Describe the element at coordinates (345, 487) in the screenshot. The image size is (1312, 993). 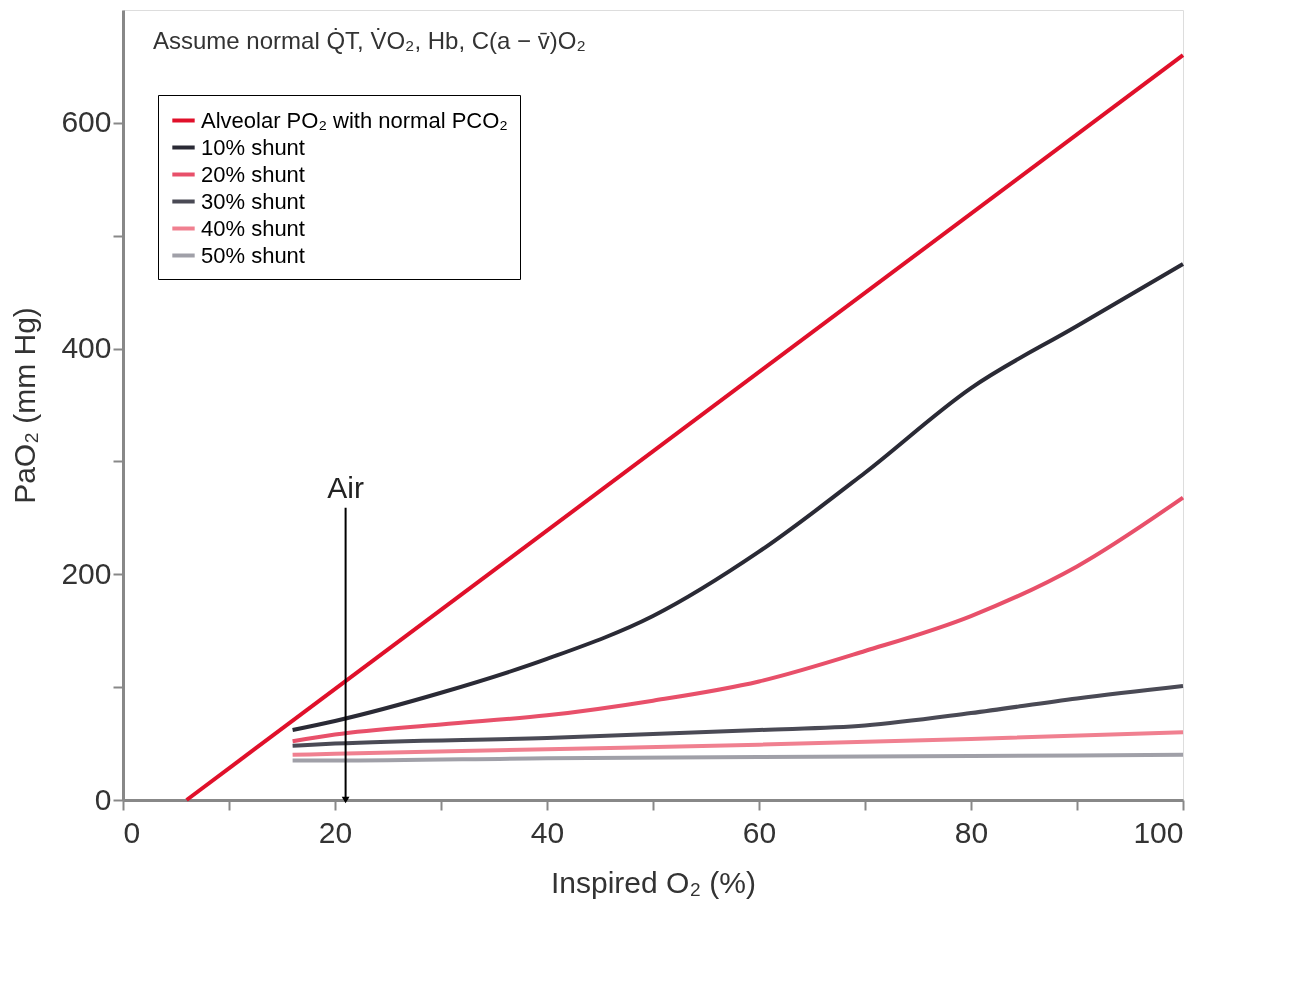
I see `annotation: Air` at that location.